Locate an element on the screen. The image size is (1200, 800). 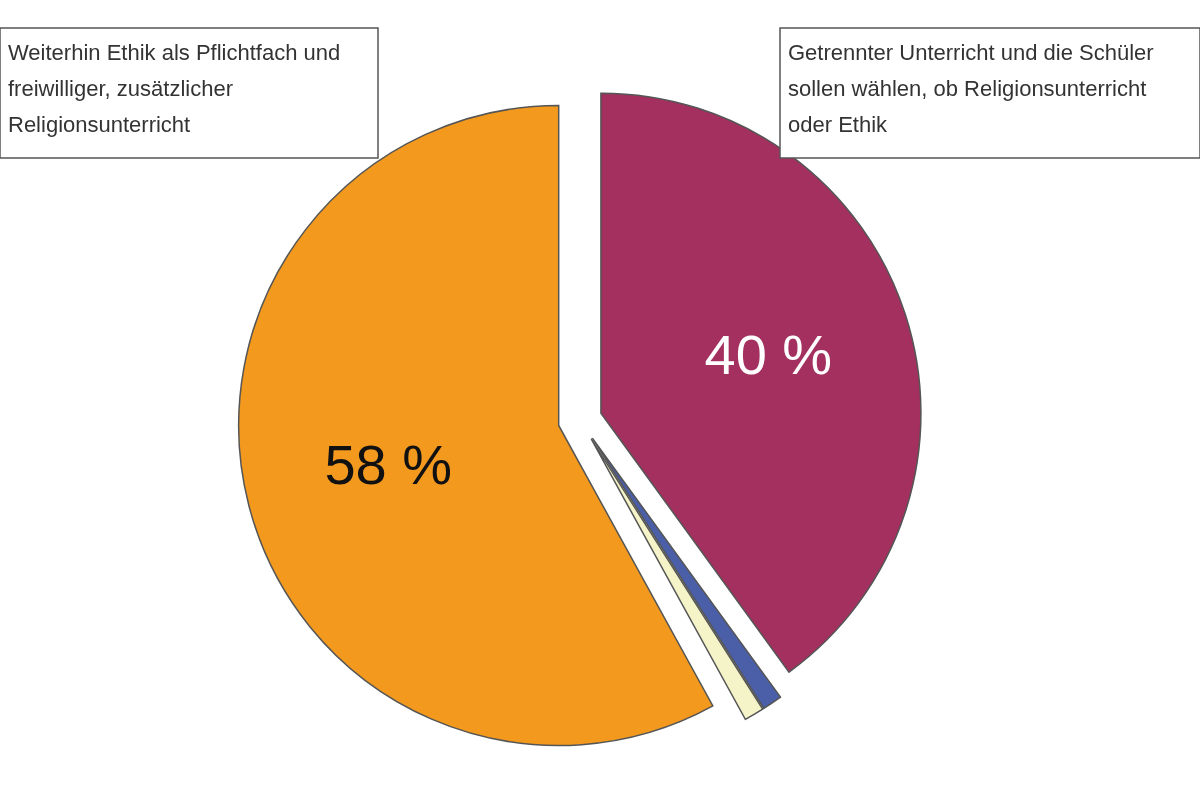
data-label: 40 % is located at coordinates (768, 354).